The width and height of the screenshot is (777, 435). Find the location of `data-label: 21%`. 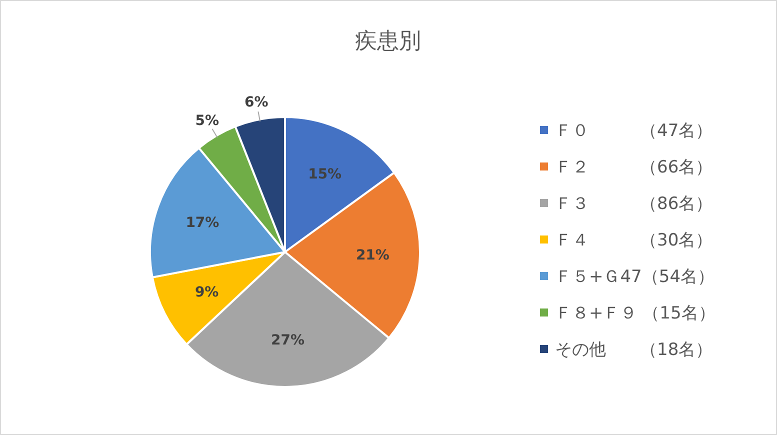

data-label: 21% is located at coordinates (373, 256).